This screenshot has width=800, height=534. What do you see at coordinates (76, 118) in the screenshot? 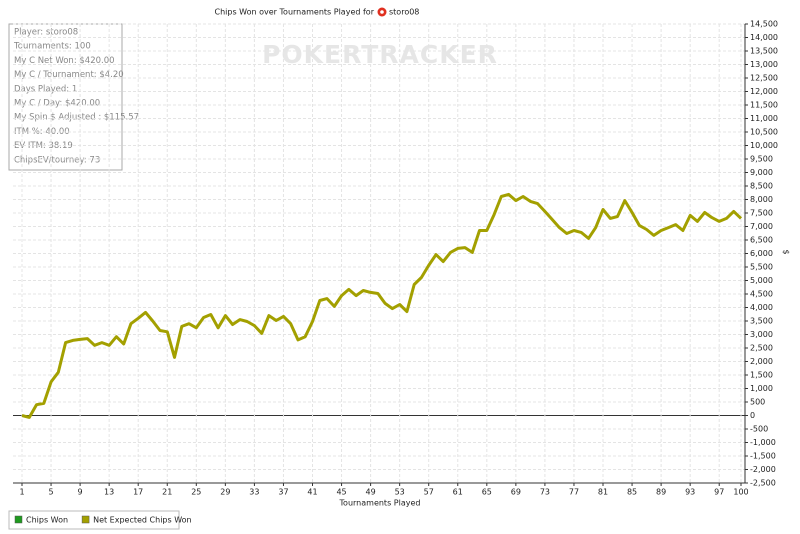
I see `stat-line: My Spin $ Adjusted : $115.57` at bounding box center [76, 118].